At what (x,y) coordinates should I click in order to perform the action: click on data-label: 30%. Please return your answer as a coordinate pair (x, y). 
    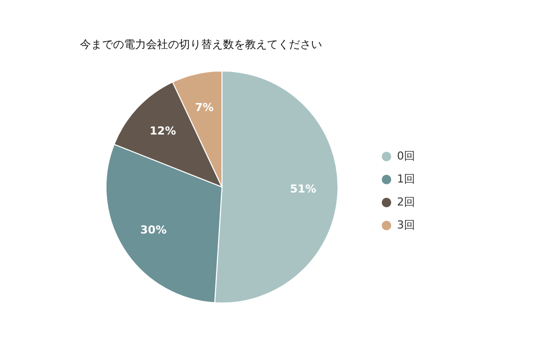
    Looking at the image, I should click on (153, 230).